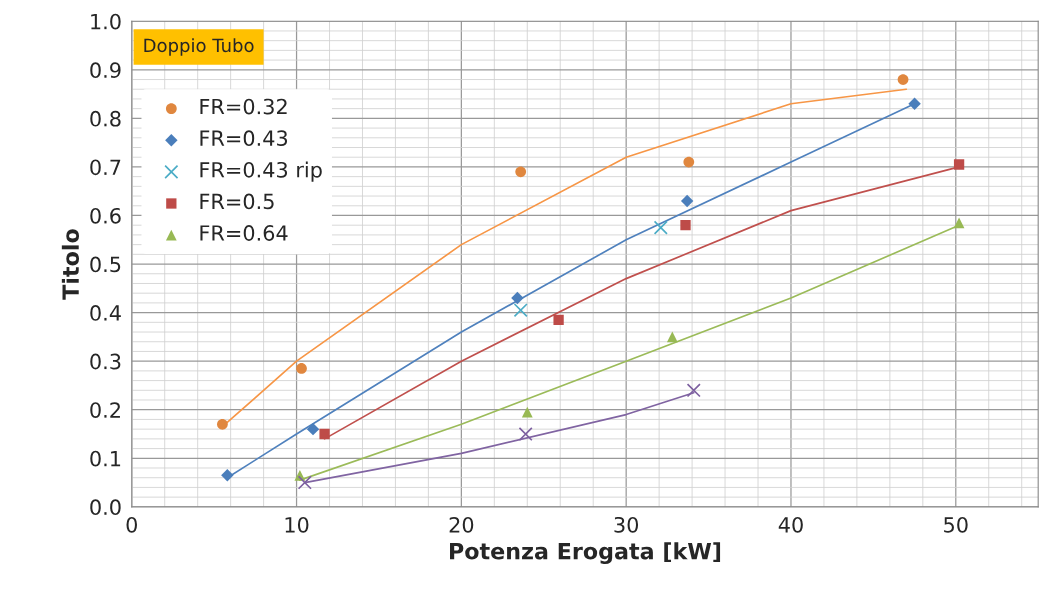 Image resolution: width=1054 pixels, height=607 pixels. I want to click on x-tick-label: 0, so click(131, 524).